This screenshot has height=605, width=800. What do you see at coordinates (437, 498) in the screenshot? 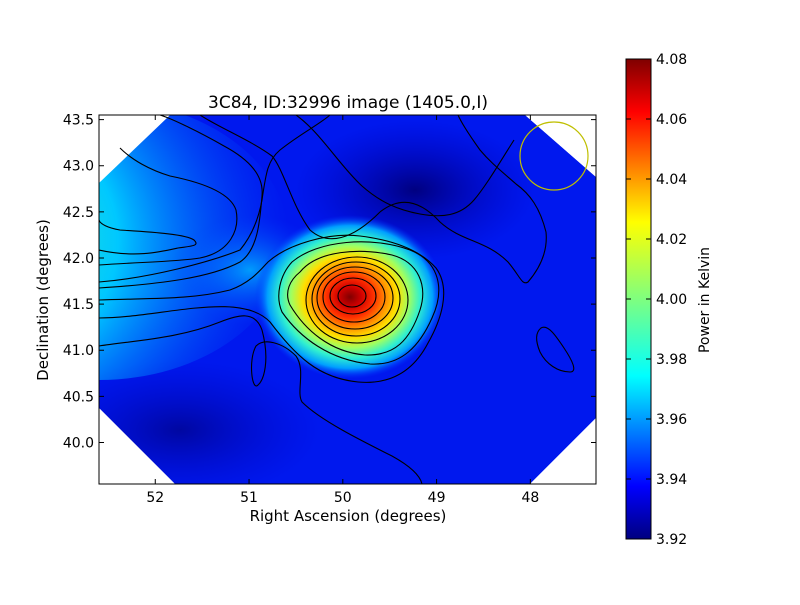
I see `x-tick-label: 49` at bounding box center [437, 498].